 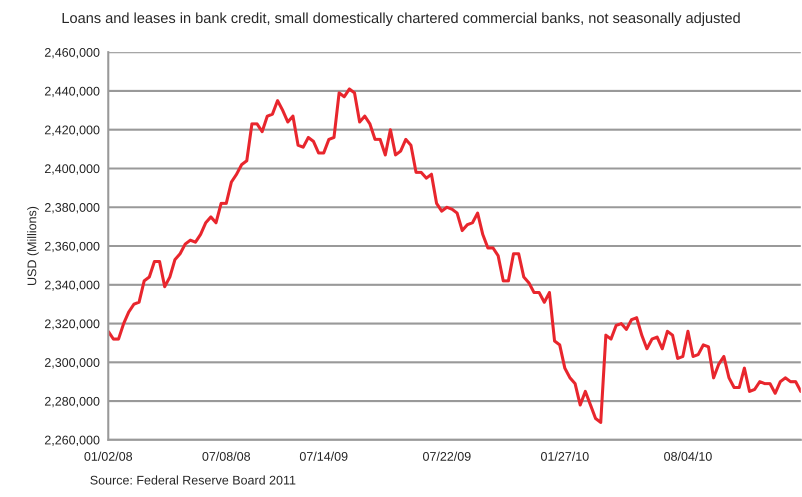 I want to click on x-tick-label: 01/02/08, so click(x=108, y=456).